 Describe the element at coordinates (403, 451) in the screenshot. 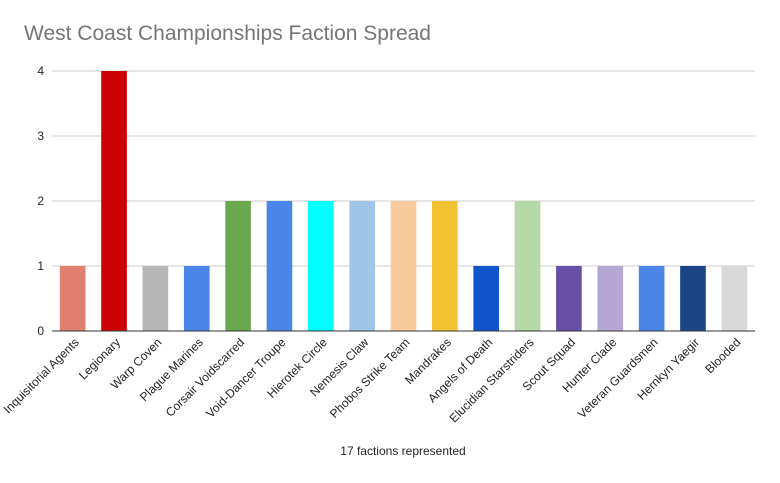

I see `x-axis-label: 17 factions represented` at that location.